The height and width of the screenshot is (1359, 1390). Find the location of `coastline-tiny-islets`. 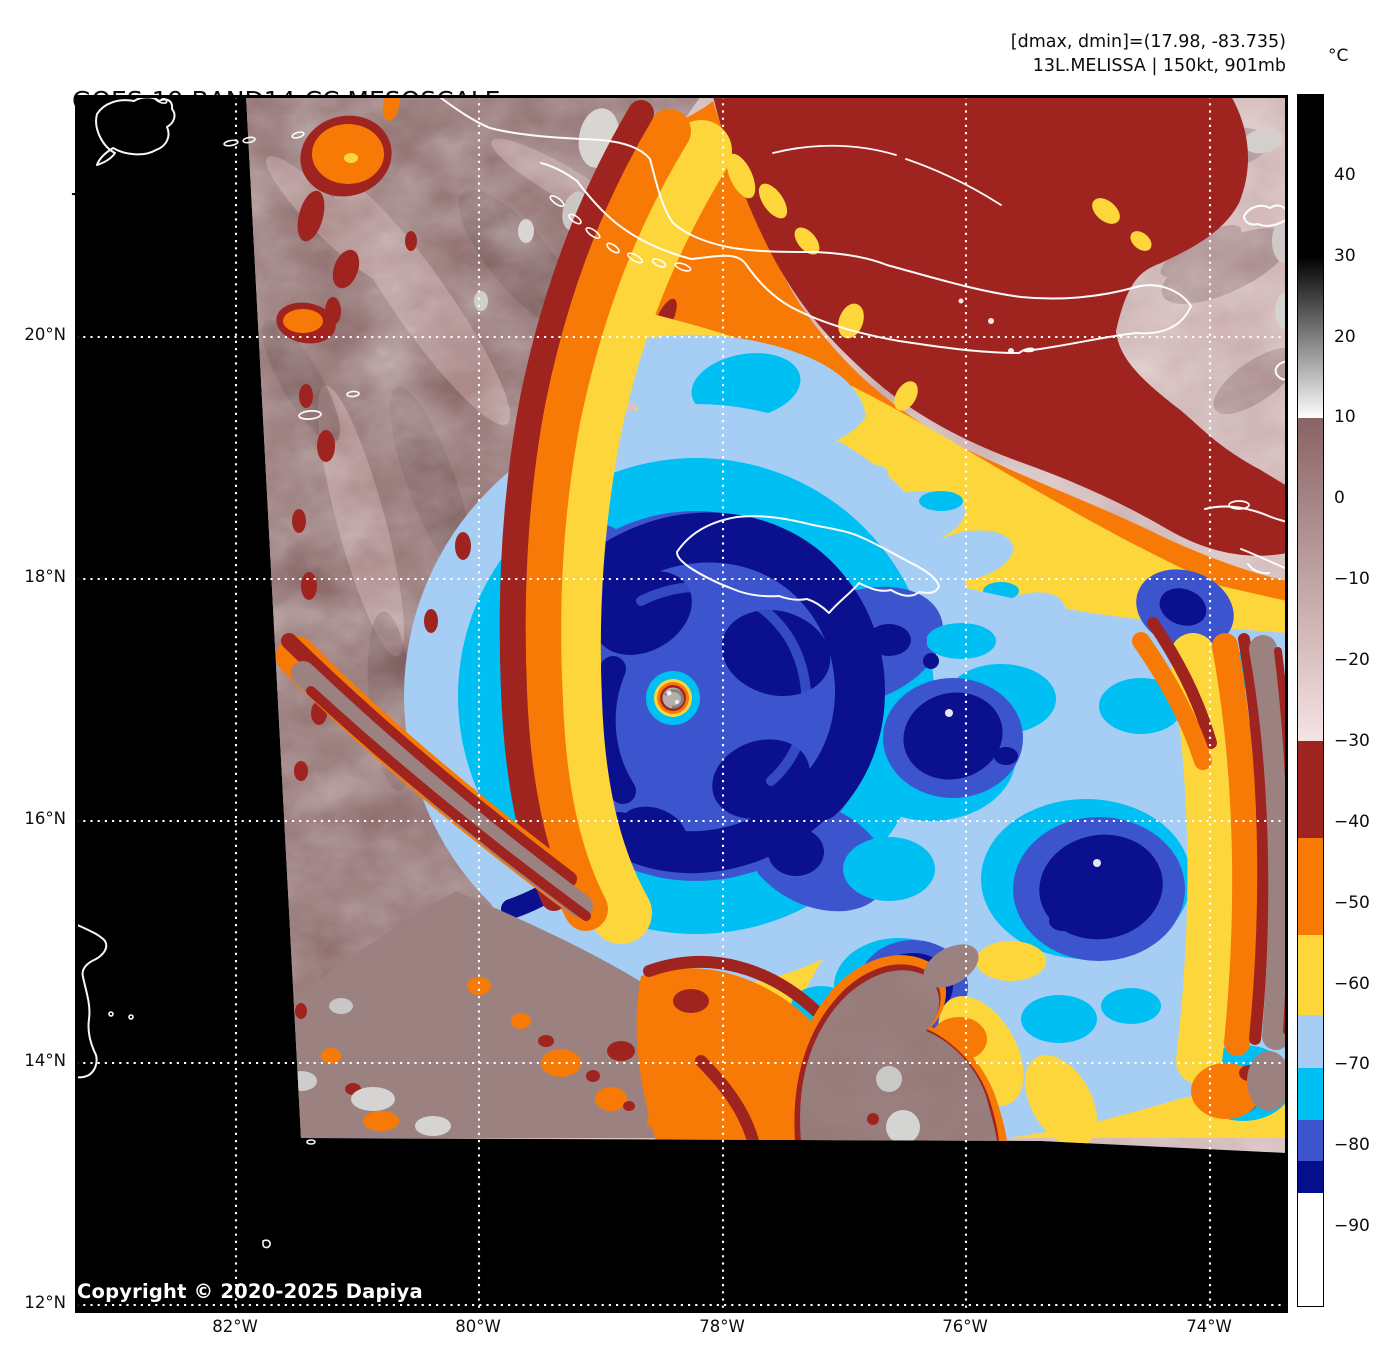

coastline-tiny-islets is located at coordinates (212, 1130).